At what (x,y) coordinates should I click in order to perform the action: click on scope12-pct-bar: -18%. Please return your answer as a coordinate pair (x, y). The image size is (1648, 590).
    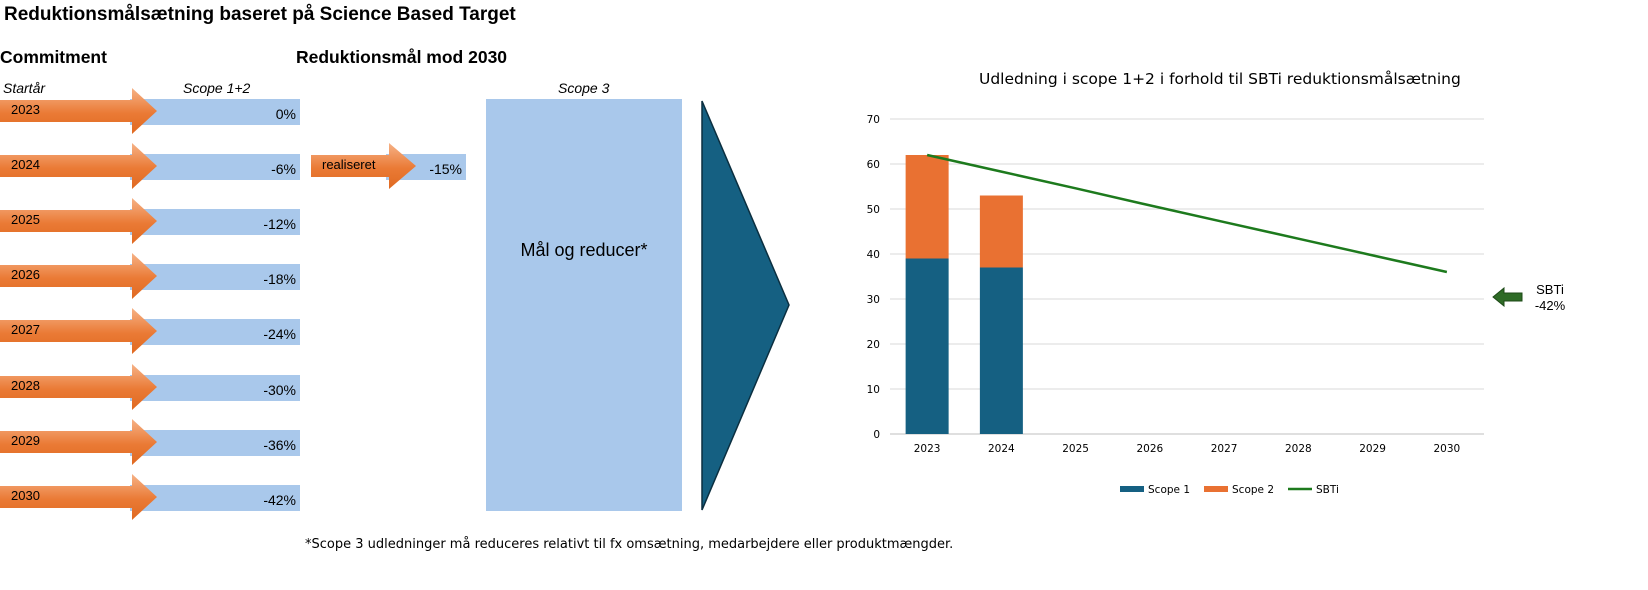
    Looking at the image, I should click on (215, 277).